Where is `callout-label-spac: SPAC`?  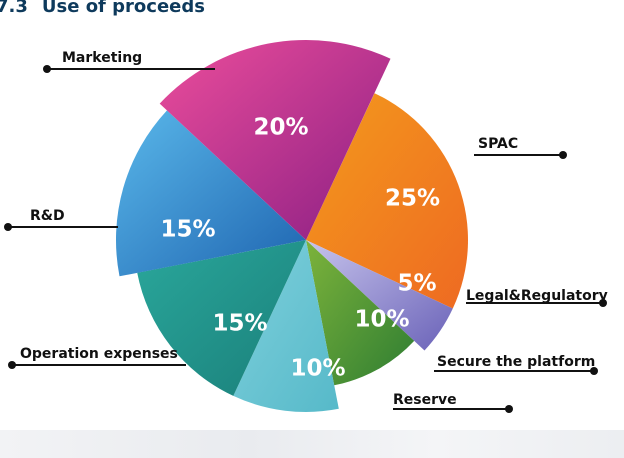 callout-label-spac: SPAC is located at coordinates (498, 144).